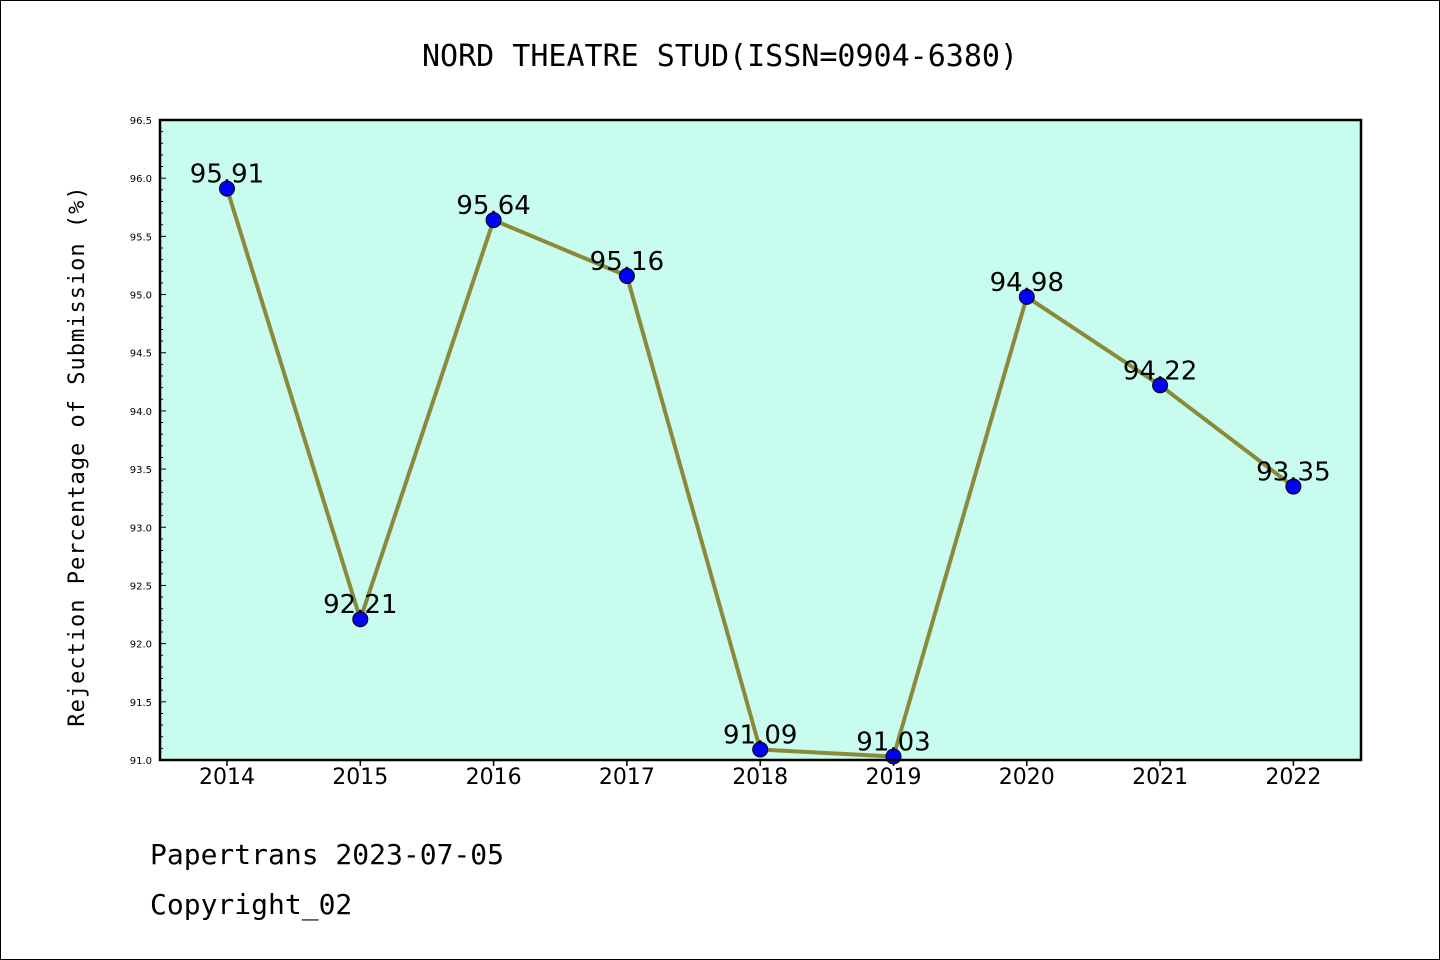 Image resolution: width=1440 pixels, height=960 pixels. Describe the element at coordinates (227, 777) in the screenshot. I see `x-tick-label: 2014` at that location.